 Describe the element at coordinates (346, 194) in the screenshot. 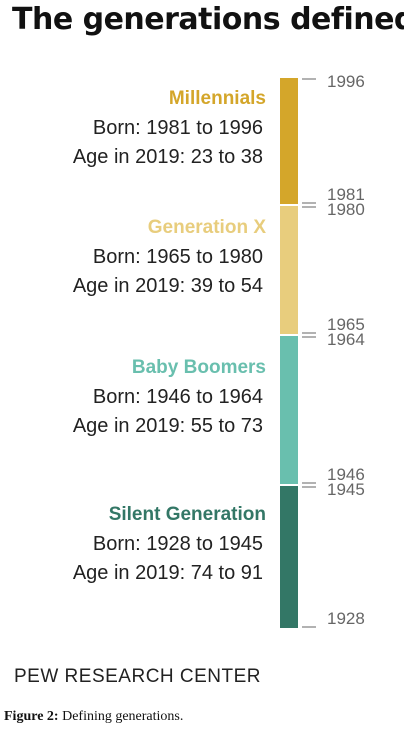

I see `tick-label-1981: 1981` at that location.